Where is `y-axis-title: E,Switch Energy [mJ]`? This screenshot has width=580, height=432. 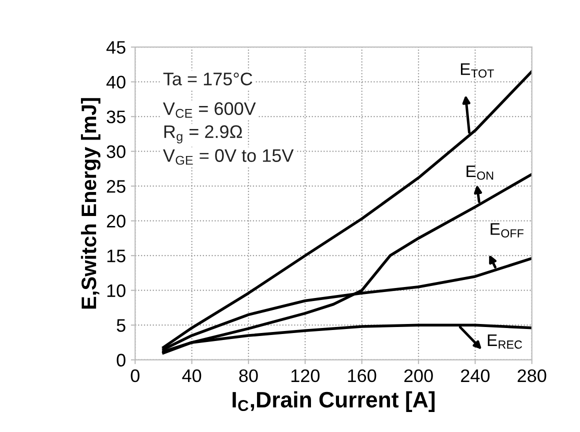 y-axis-title: E,Switch Energy [mJ] is located at coordinates (90, 203).